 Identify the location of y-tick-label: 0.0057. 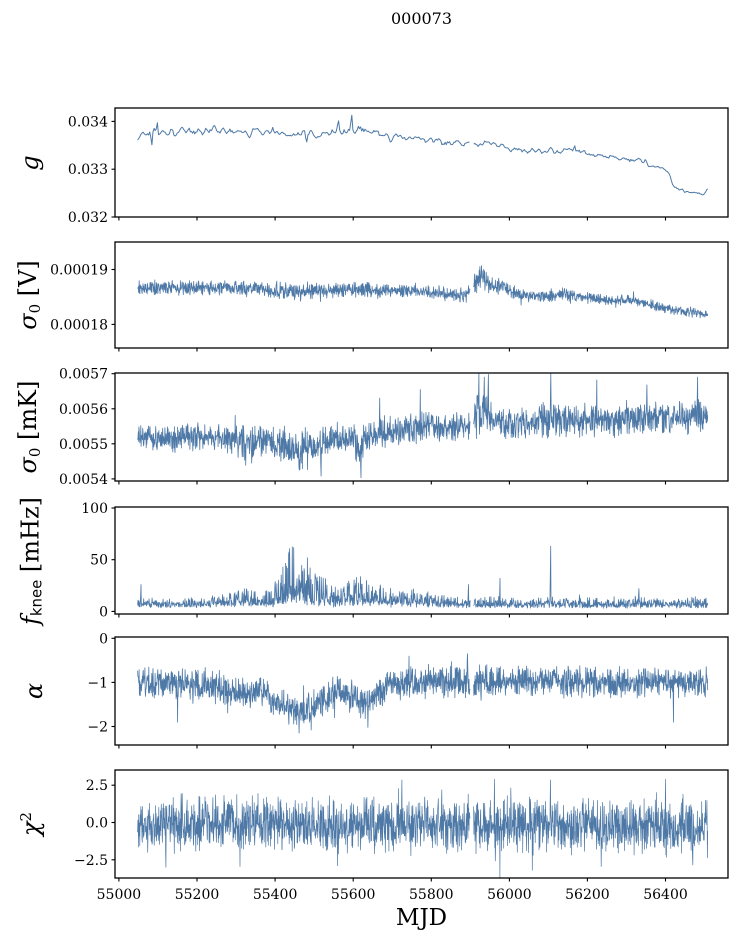
(83, 375).